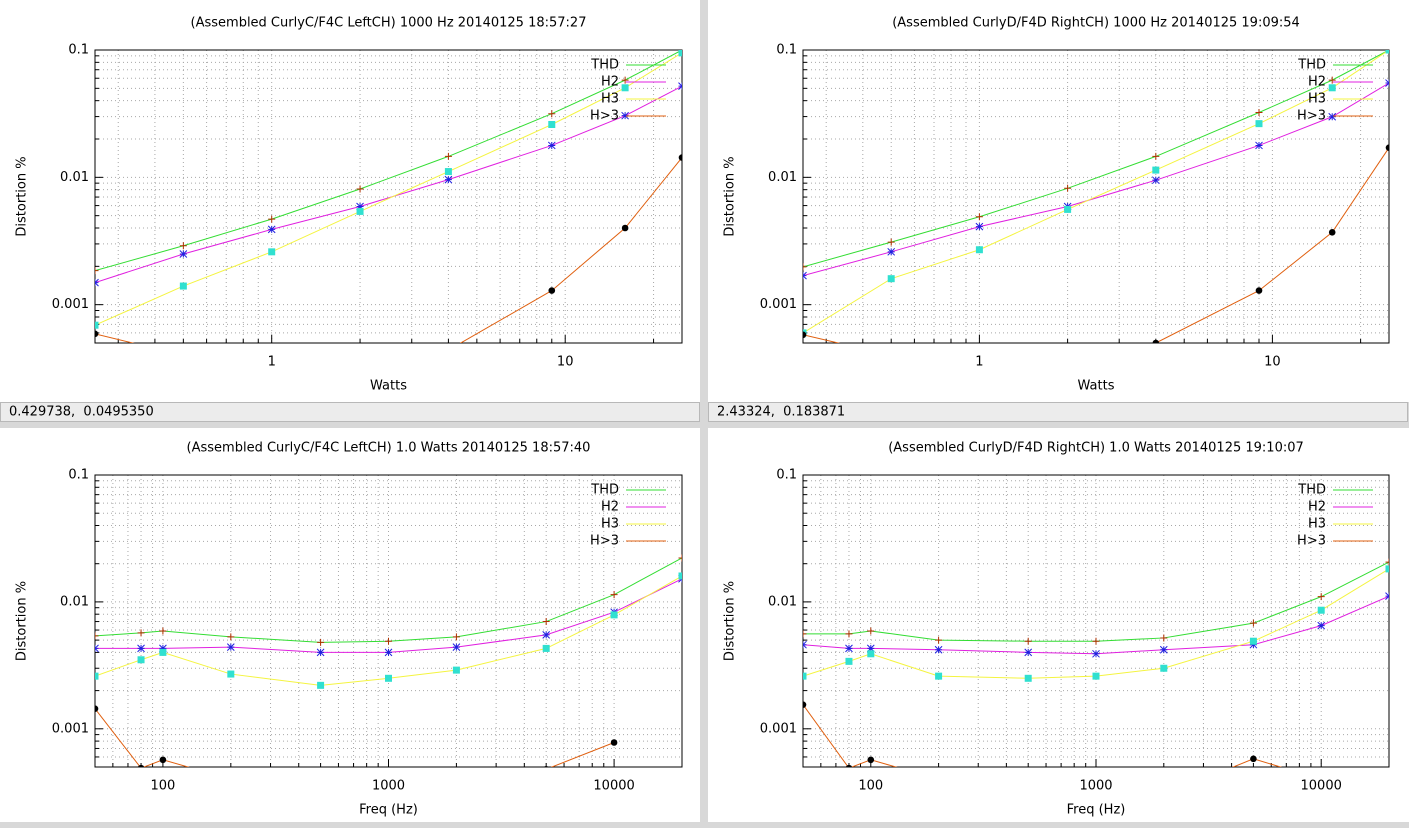 The width and height of the screenshot is (1409, 828). Describe the element at coordinates (778, 304) in the screenshot. I see `y-tick-label: 0.001` at that location.